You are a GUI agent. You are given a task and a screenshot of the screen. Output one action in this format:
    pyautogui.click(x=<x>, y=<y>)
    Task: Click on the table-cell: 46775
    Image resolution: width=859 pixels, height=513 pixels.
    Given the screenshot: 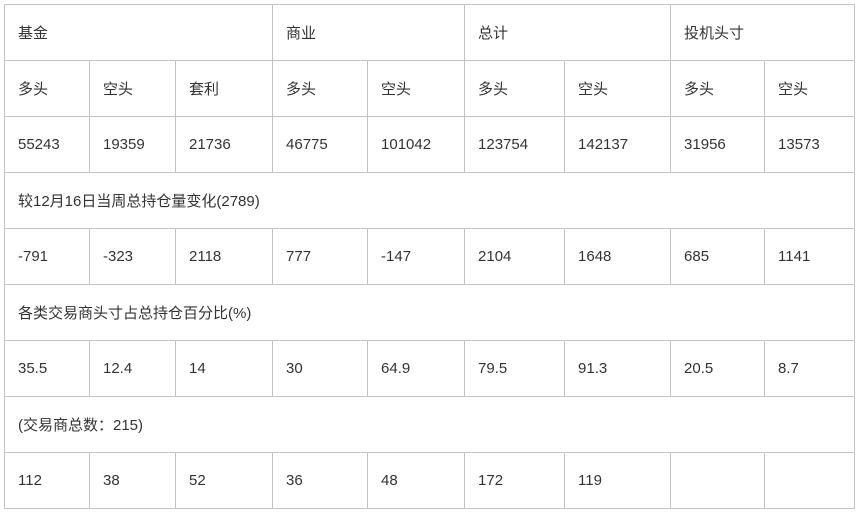 What is the action you would take?
    pyautogui.click(x=320, y=144)
    